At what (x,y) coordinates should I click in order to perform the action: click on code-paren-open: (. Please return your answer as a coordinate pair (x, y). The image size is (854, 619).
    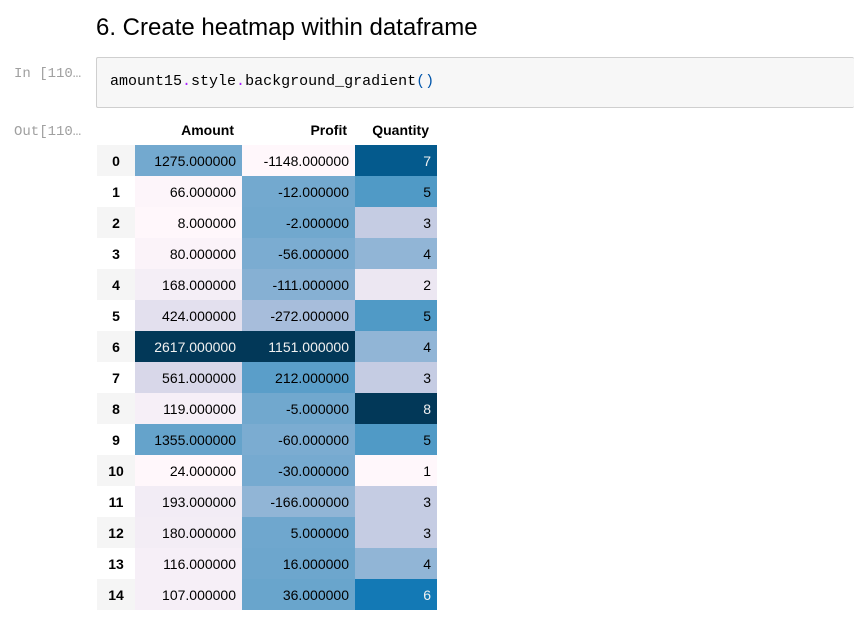
    Looking at the image, I should click on (421, 81).